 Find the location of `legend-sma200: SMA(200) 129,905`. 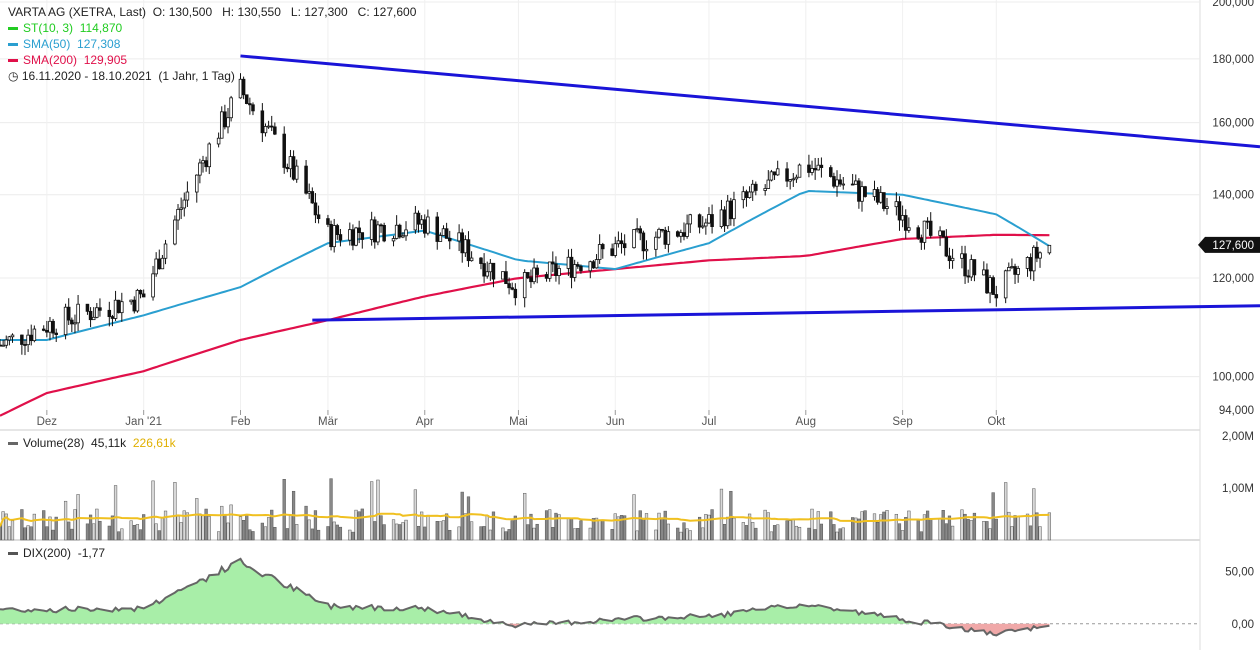

legend-sma200: SMA(200) 129,905 is located at coordinates (67, 60).